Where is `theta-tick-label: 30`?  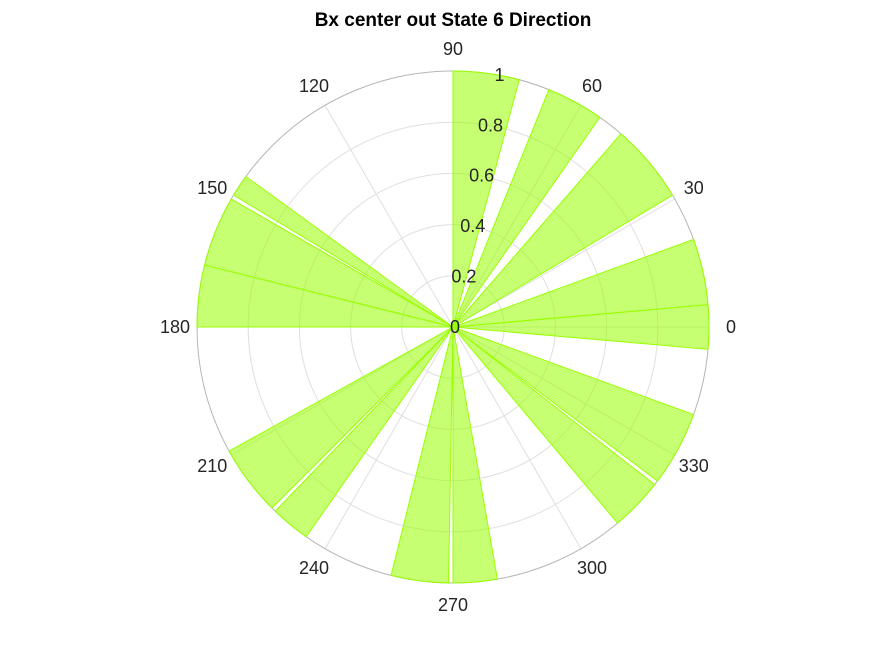 theta-tick-label: 30 is located at coordinates (694, 188).